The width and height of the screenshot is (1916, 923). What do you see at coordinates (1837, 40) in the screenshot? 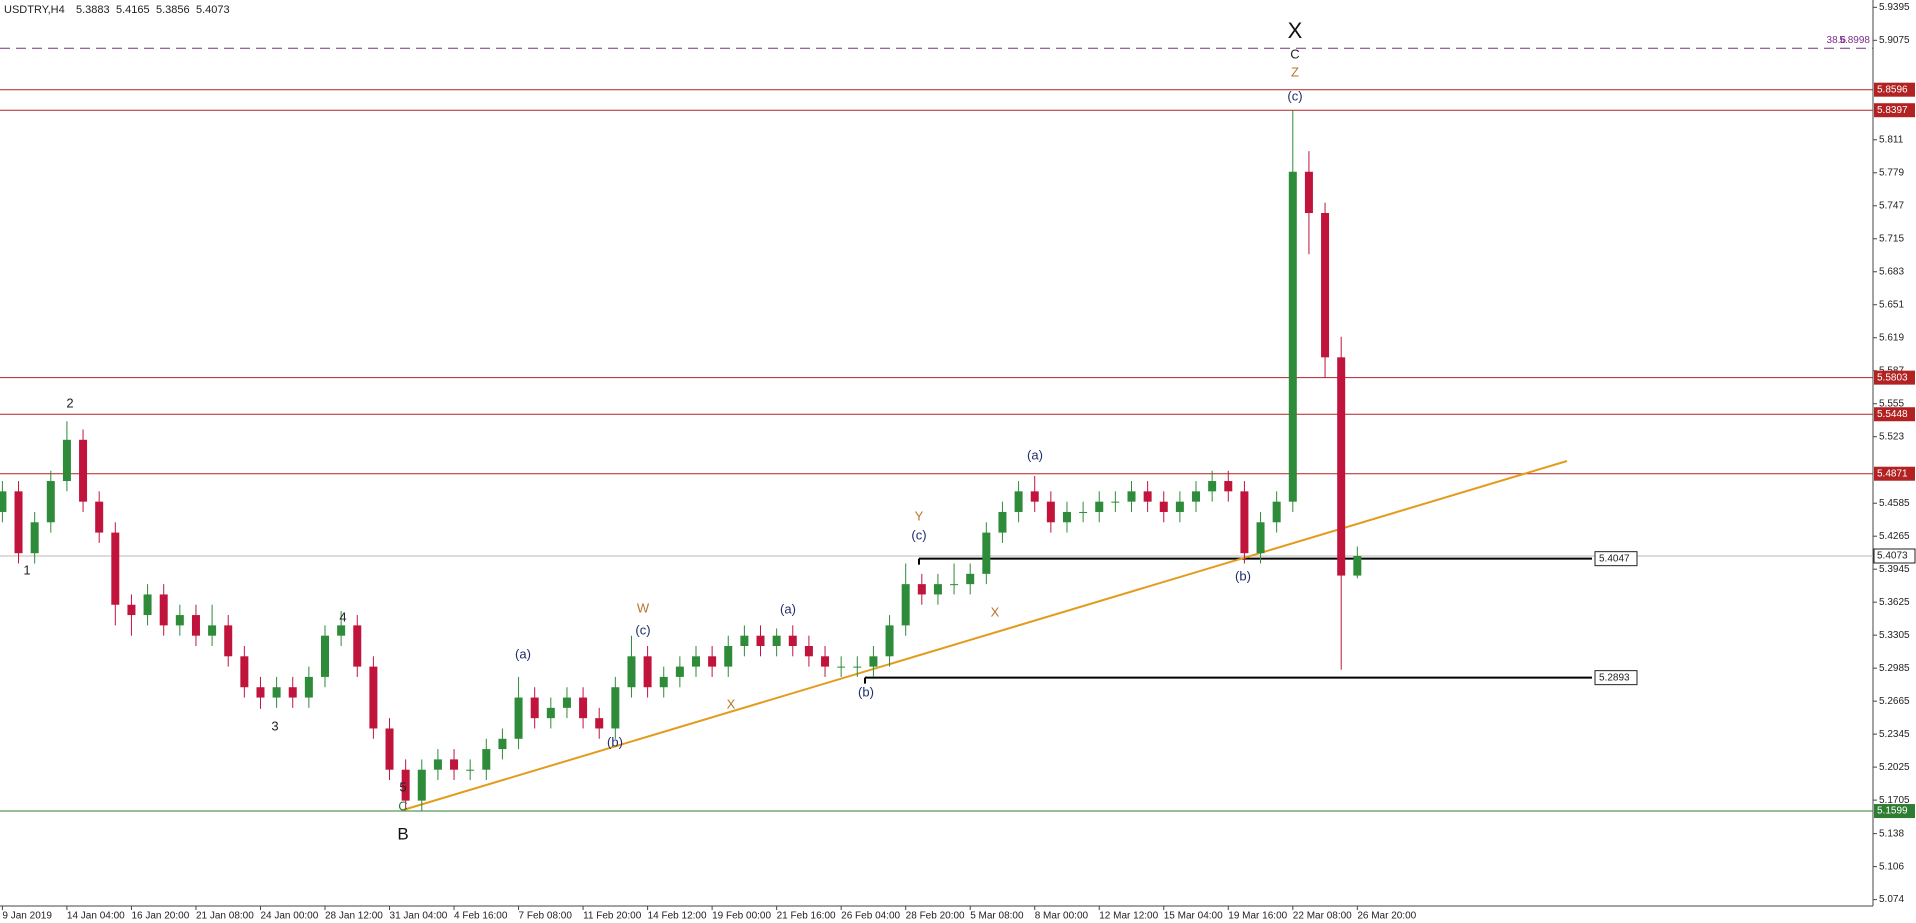
I see `fib-level-label: 38.6` at bounding box center [1837, 40].